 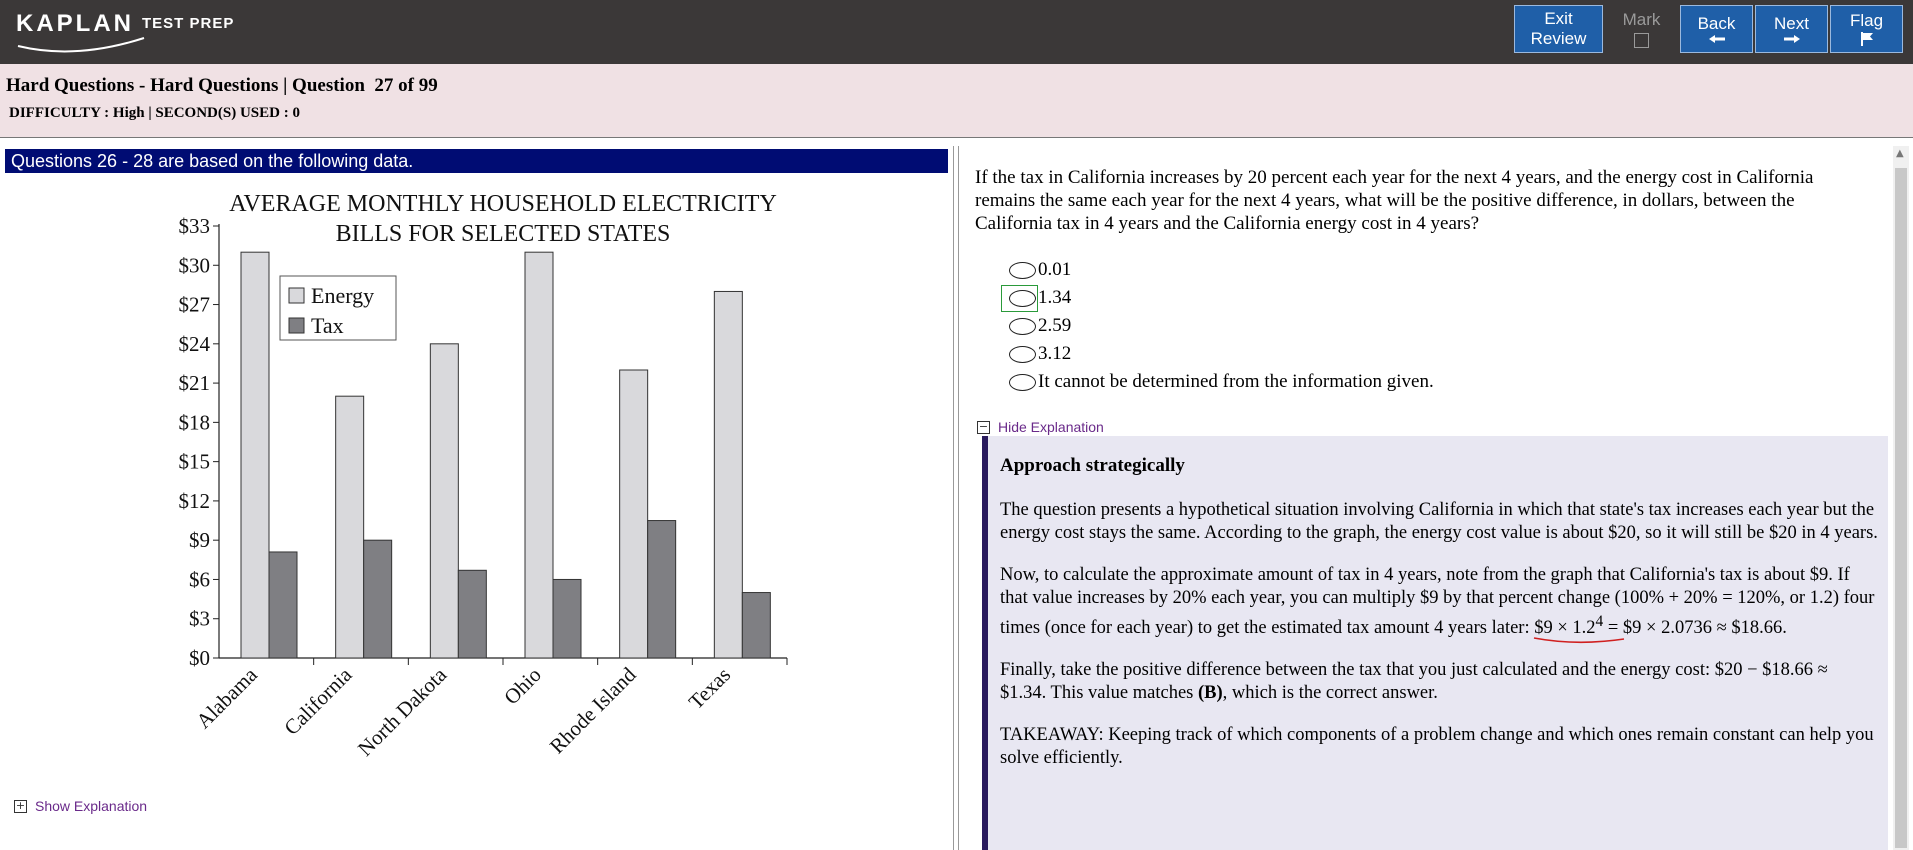 I want to click on red-underline-annotation, so click(x=1579, y=640).